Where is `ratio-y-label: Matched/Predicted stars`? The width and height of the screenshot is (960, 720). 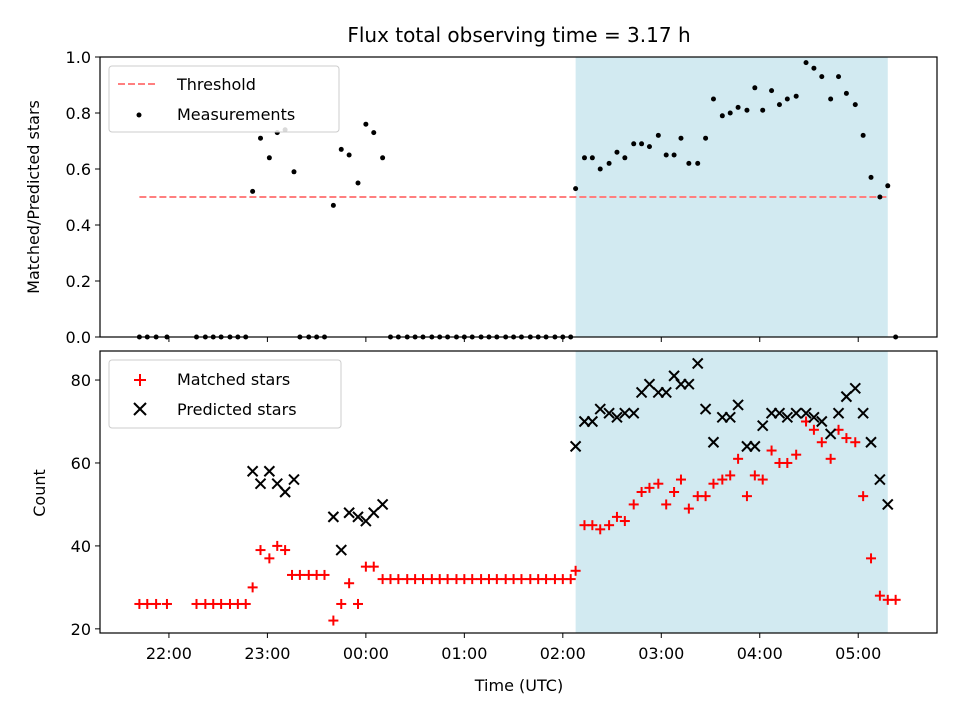
ratio-y-label: Matched/Predicted stars is located at coordinates (33, 197).